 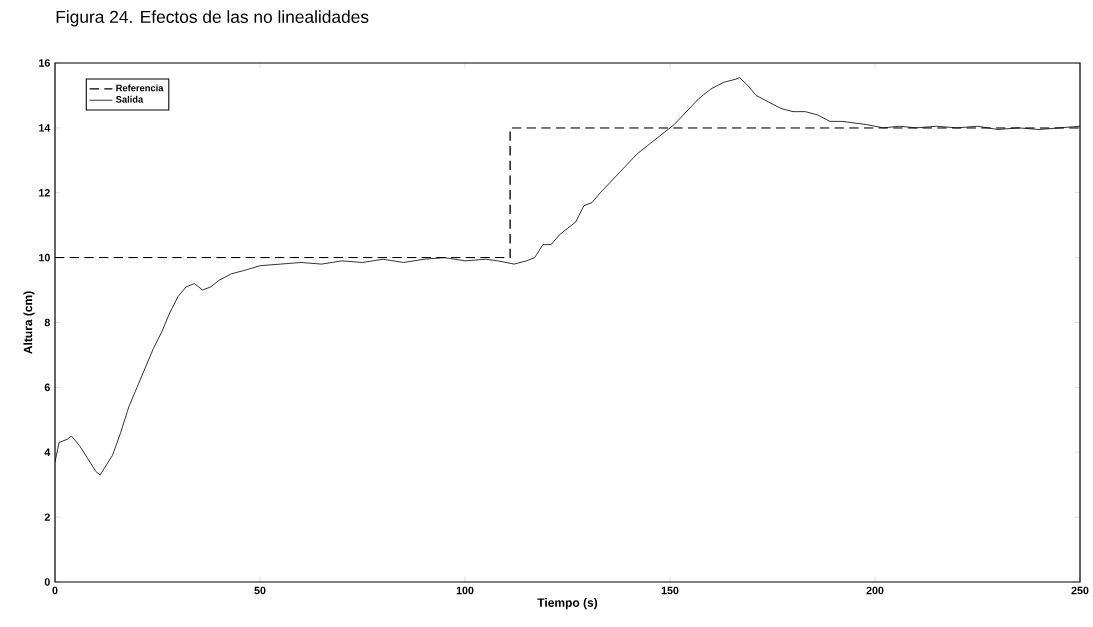 I want to click on y-tick-label: 10, so click(x=44, y=257).